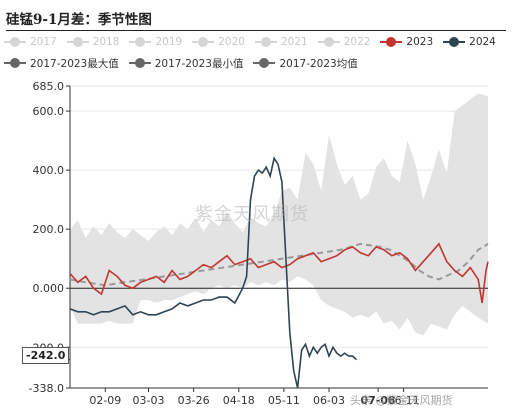  I want to click on legend-label: 2017-2023最大值, so click(74, 63).